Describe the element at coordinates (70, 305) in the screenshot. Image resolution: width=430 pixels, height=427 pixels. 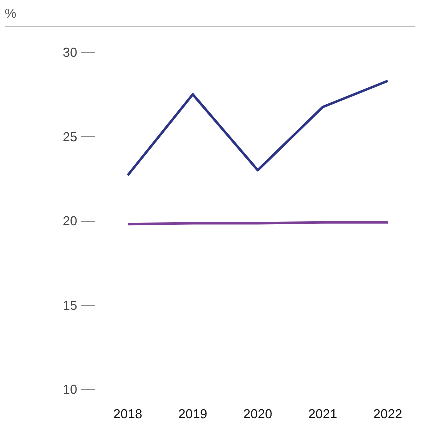
I see `y-tick-label: 15` at that location.